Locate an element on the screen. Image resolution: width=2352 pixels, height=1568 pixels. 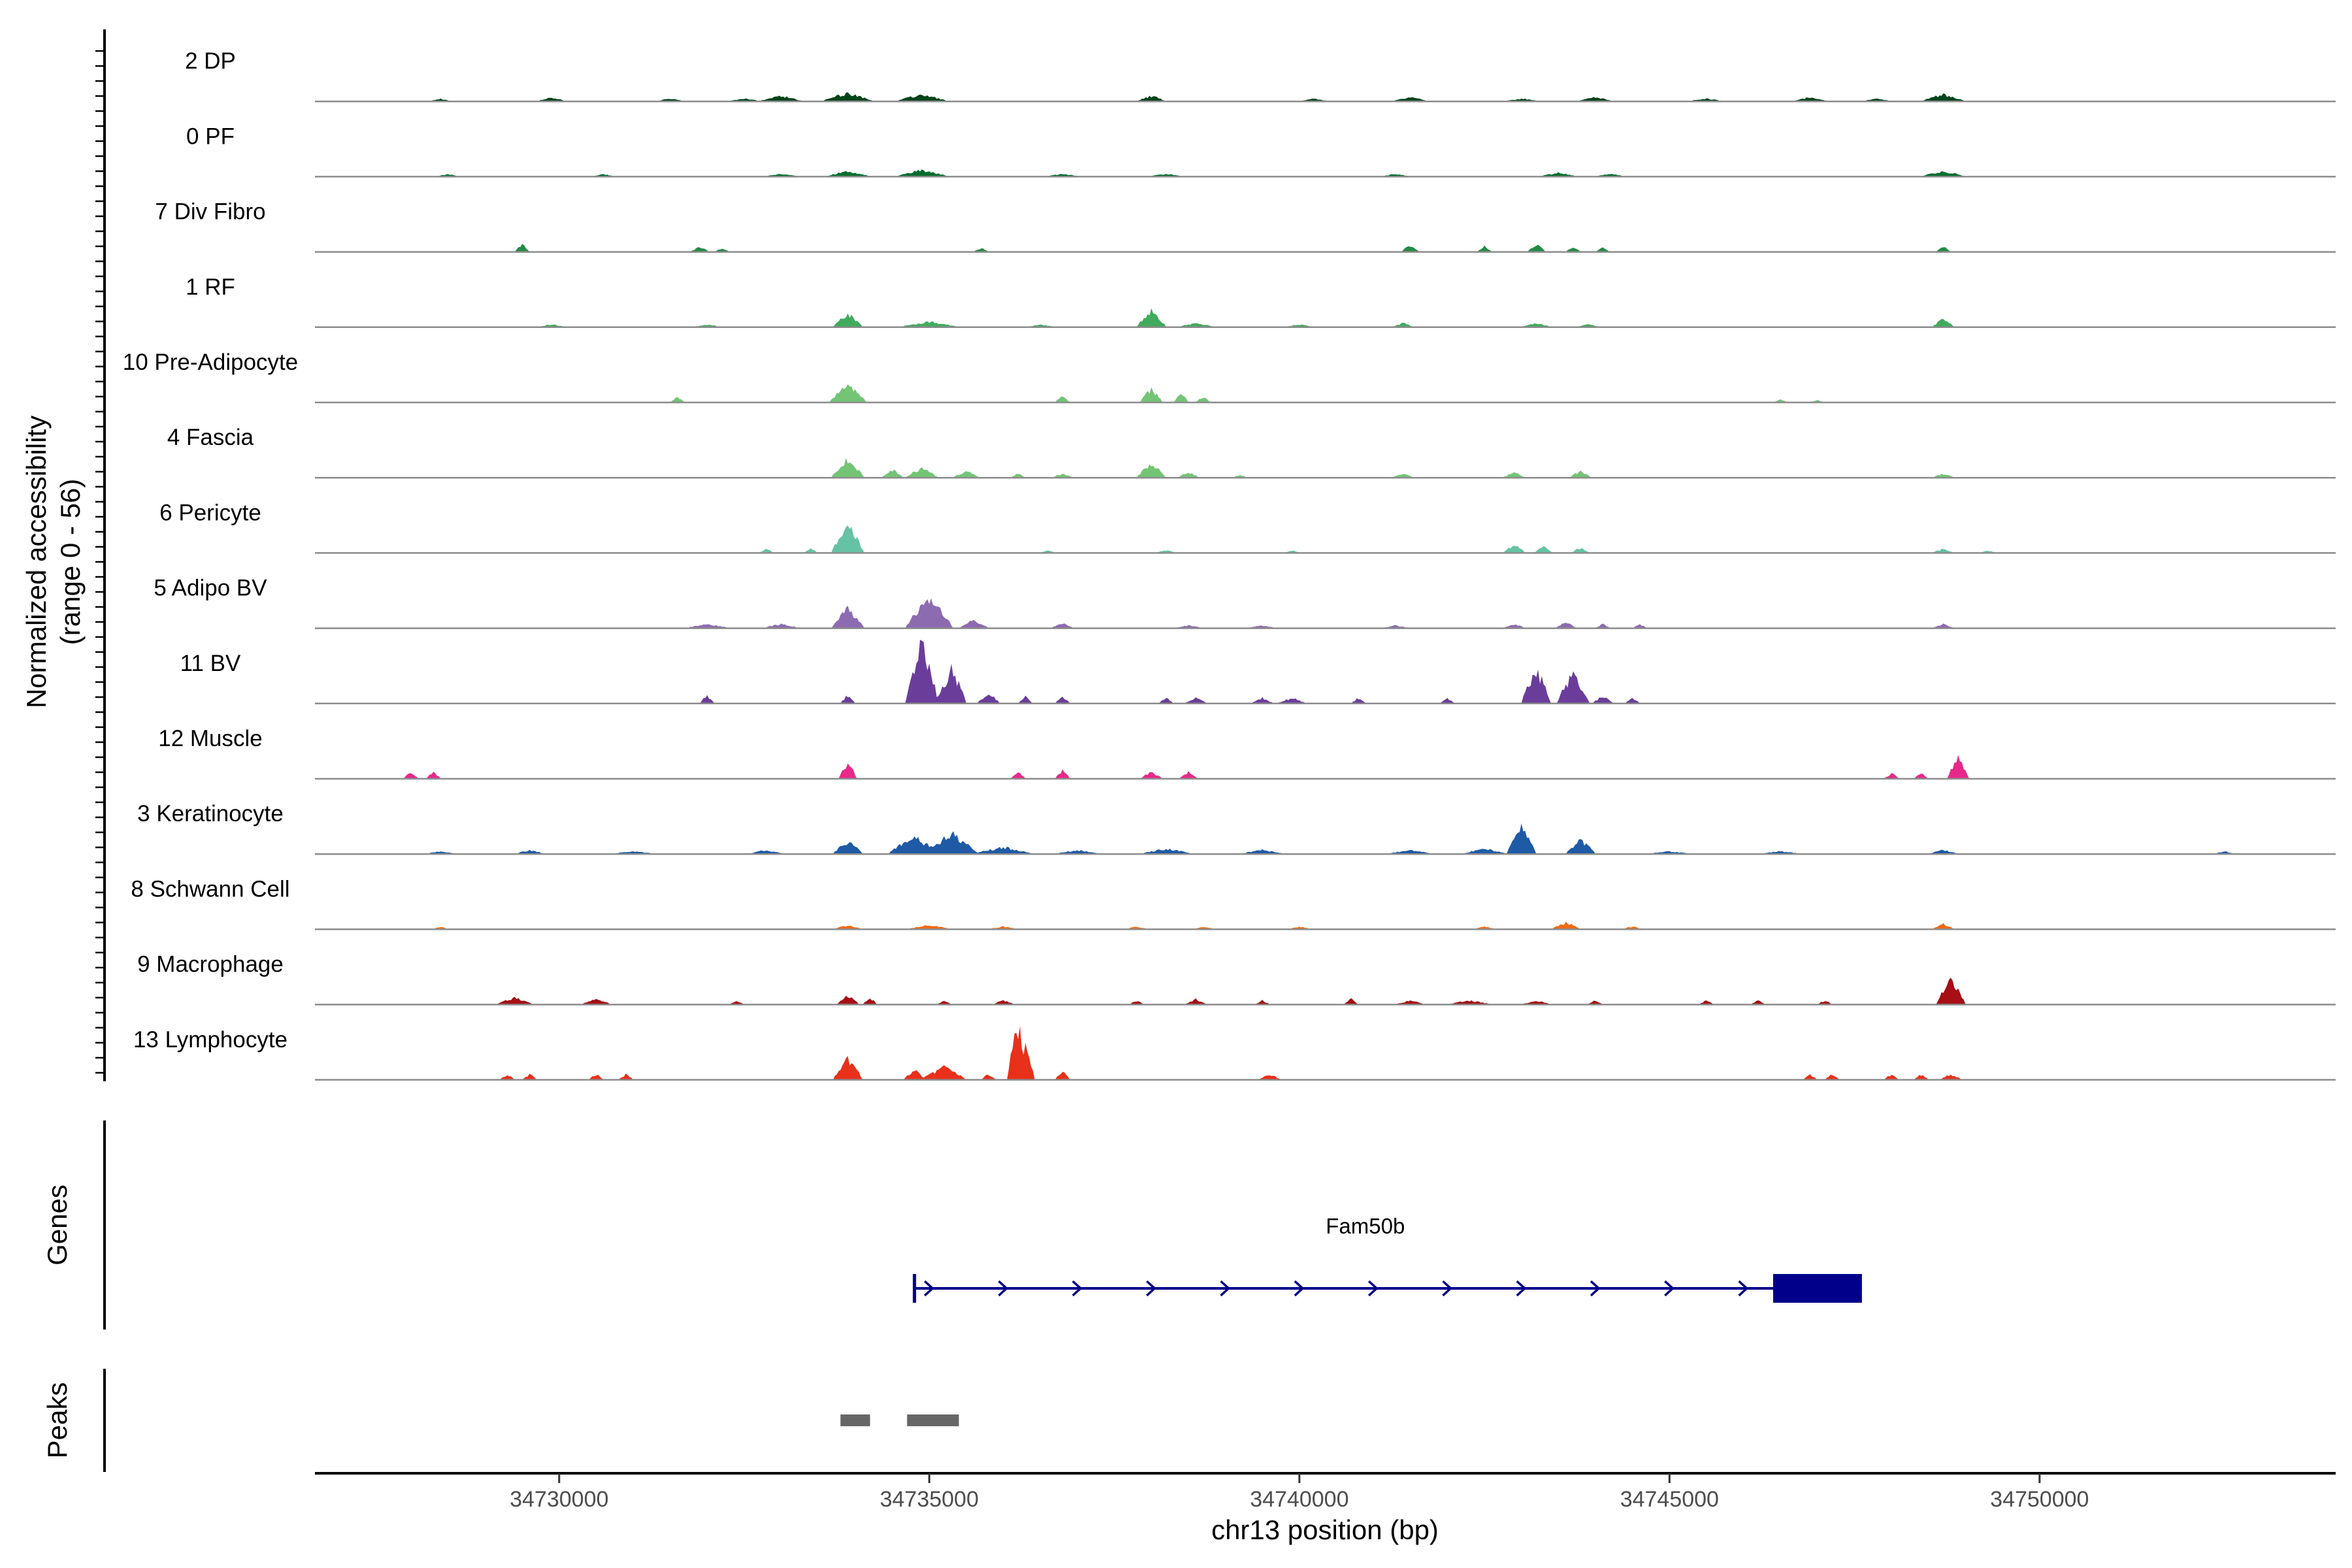
track-label: 6 Pericyte is located at coordinates (210, 512).